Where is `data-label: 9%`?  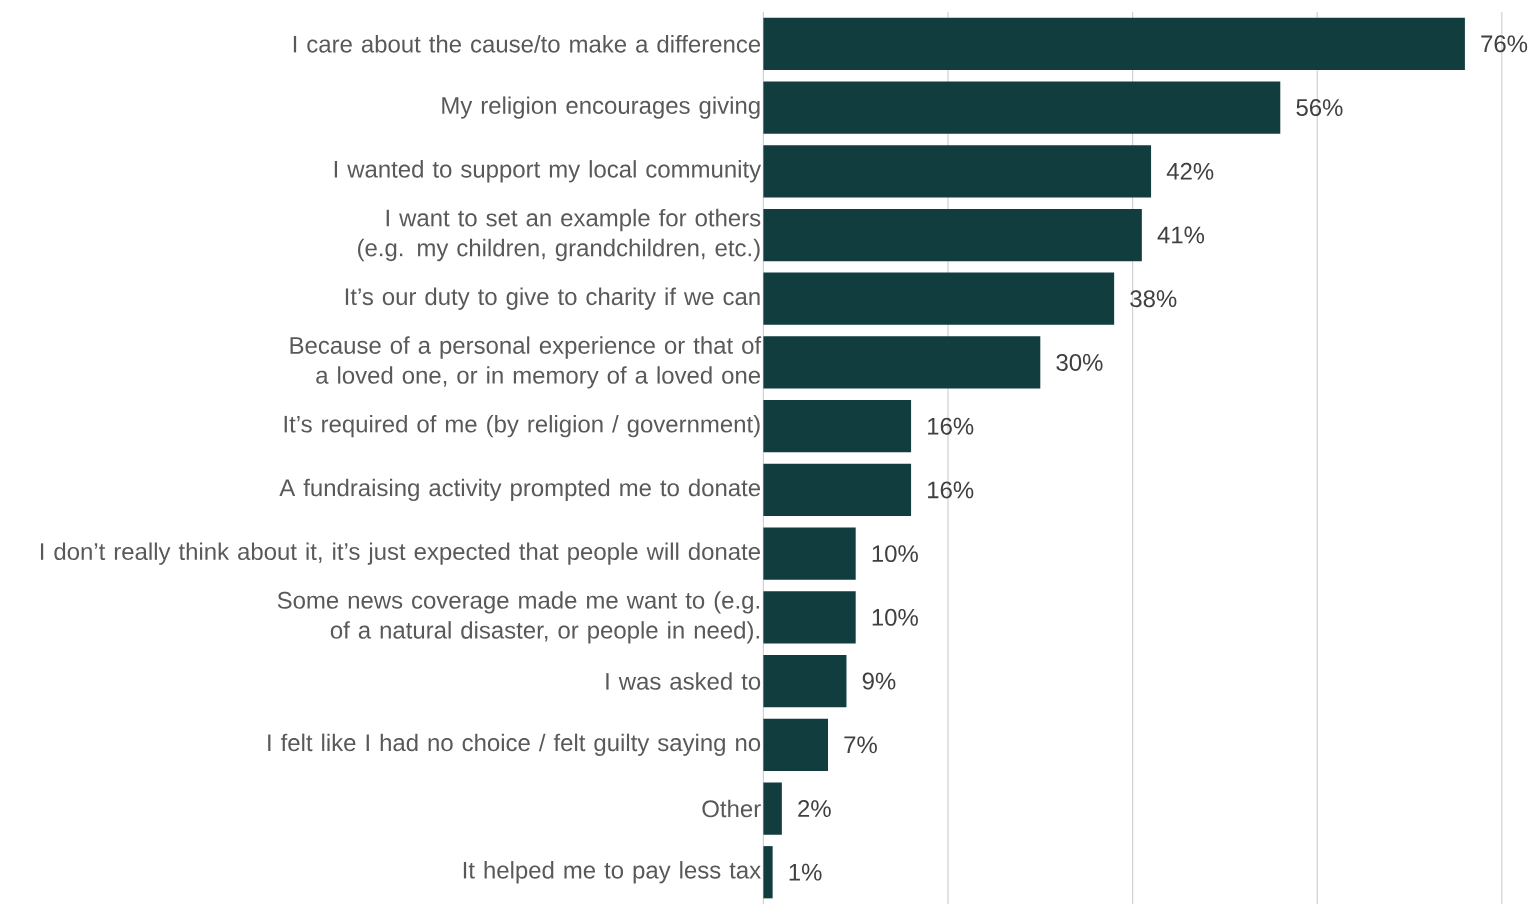
data-label: 9% is located at coordinates (879, 681).